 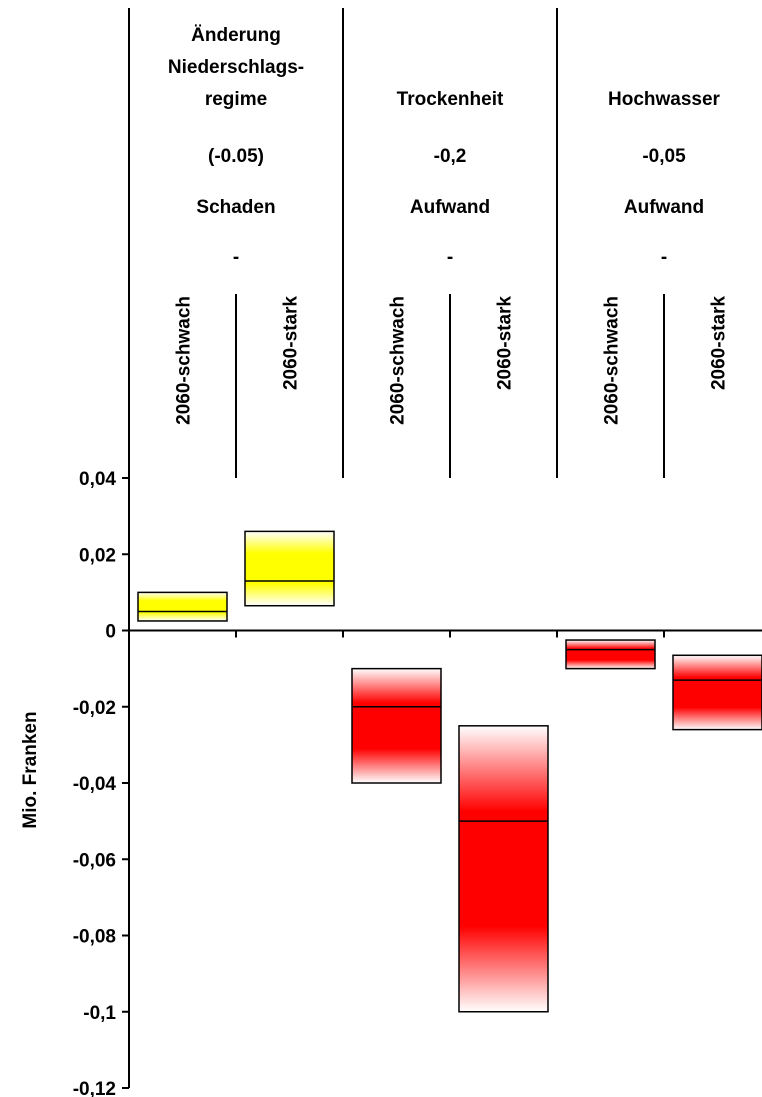 What do you see at coordinates (97, 479) in the screenshot?
I see `y-tick-label: 0,04` at bounding box center [97, 479].